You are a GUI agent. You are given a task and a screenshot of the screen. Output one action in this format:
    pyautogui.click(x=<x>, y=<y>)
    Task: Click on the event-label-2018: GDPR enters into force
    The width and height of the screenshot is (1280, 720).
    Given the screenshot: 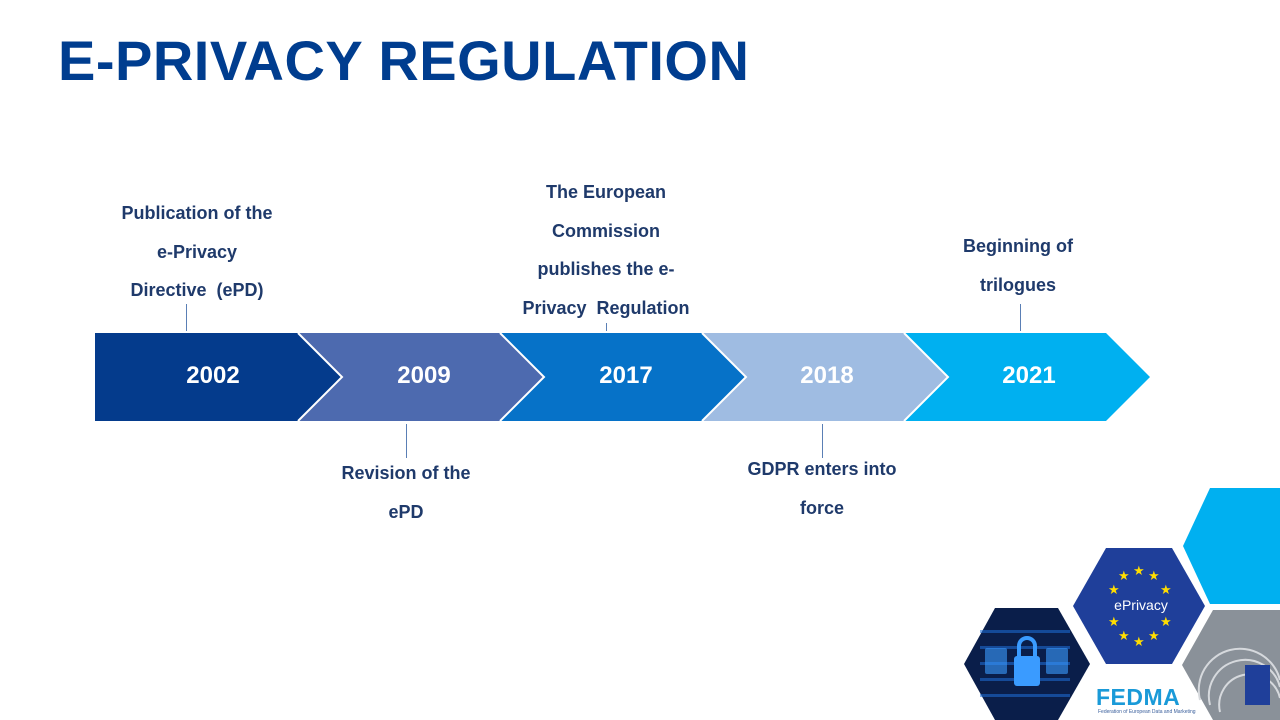 What is the action you would take?
    pyautogui.click(x=822, y=488)
    